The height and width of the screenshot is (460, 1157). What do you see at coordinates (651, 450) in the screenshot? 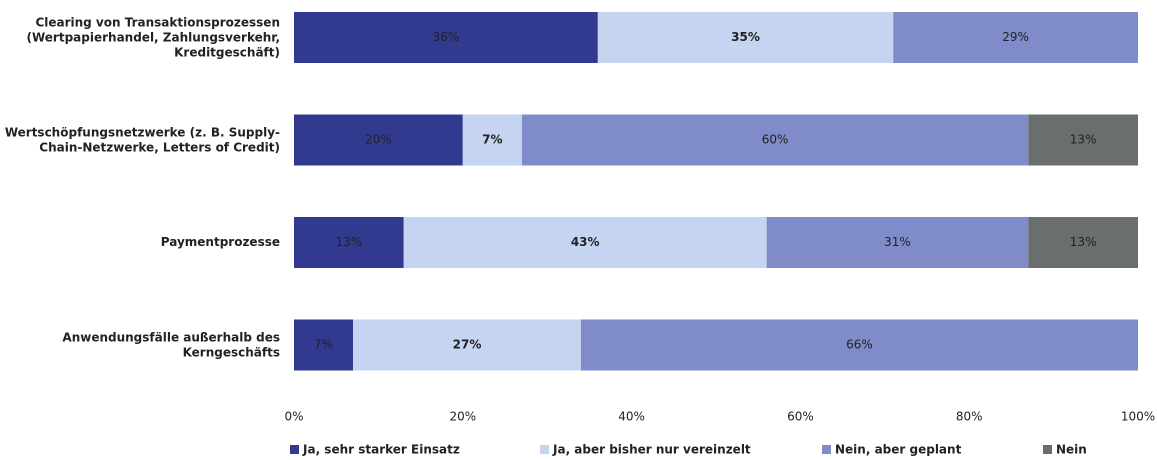
I see `legend-label: Ja, aber bisher nur vereinzelt` at bounding box center [651, 450].